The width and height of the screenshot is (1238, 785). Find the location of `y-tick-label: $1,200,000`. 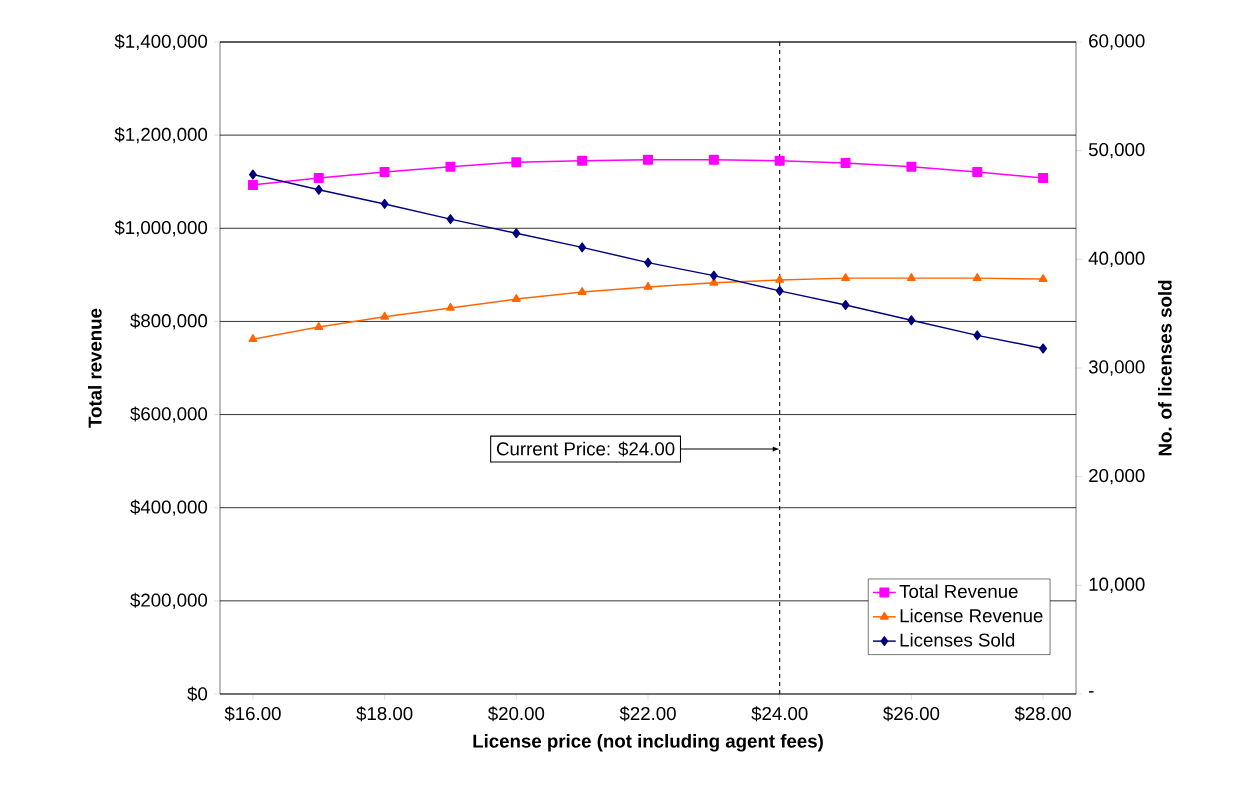

y-tick-label: $1,200,000 is located at coordinates (161, 135).